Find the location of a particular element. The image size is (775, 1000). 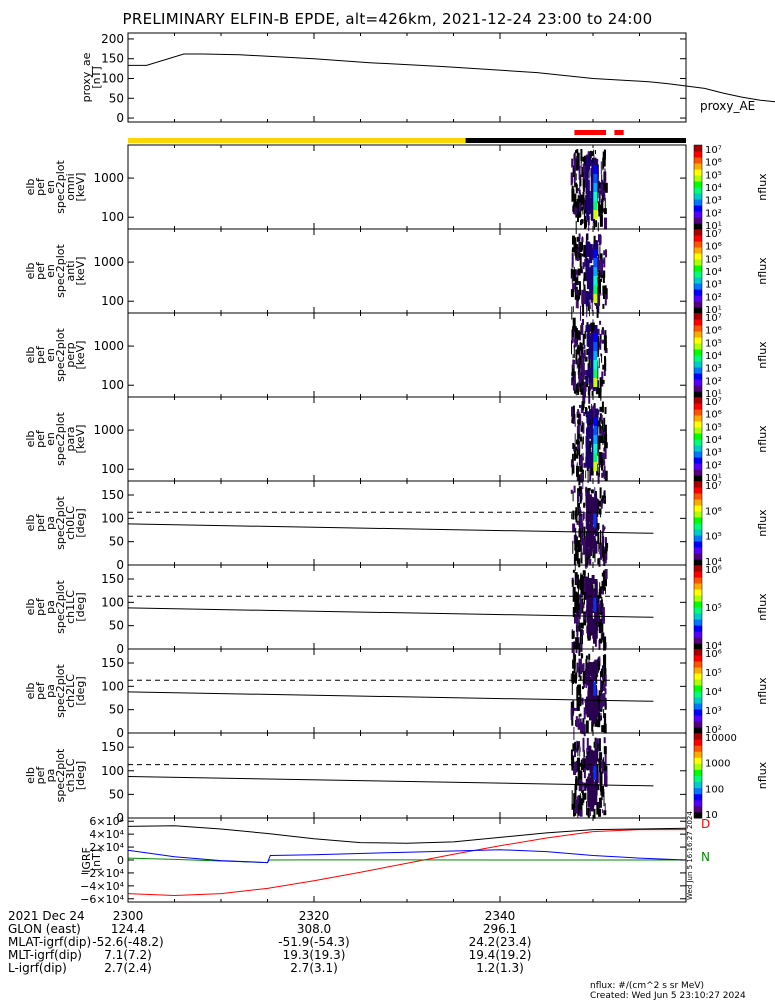

xaxis-row-label: 2021 Dec 24 is located at coordinates (46, 916).